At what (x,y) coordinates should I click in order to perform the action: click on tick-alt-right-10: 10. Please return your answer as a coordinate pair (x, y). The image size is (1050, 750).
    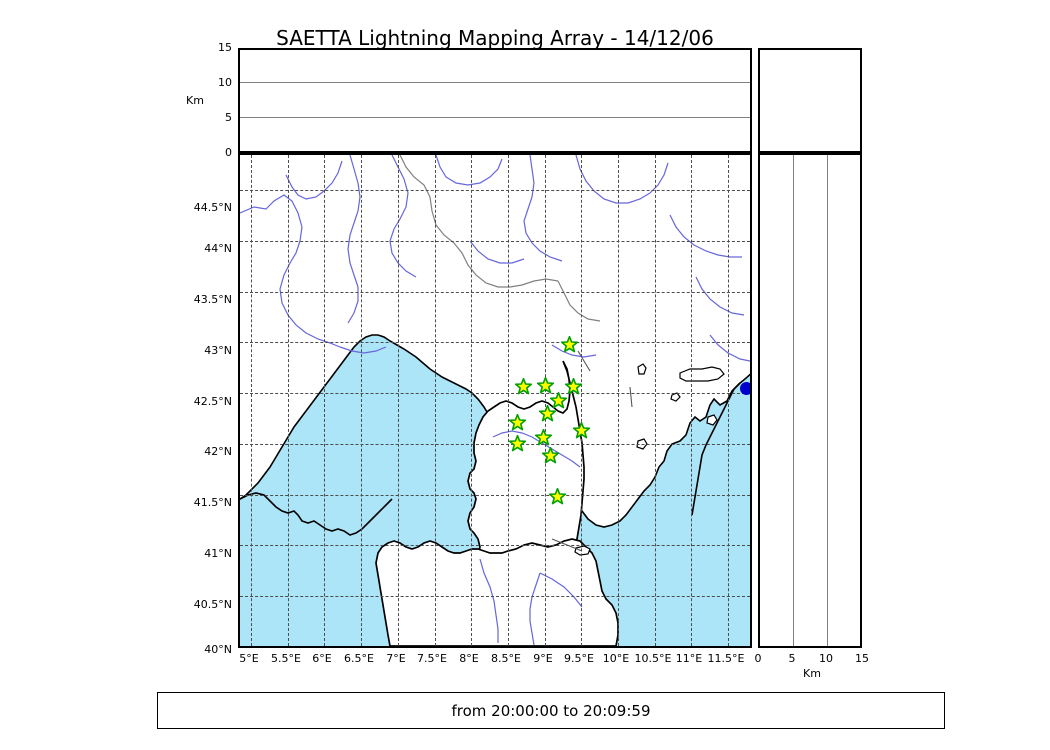
    Looking at the image, I should click on (826, 658).